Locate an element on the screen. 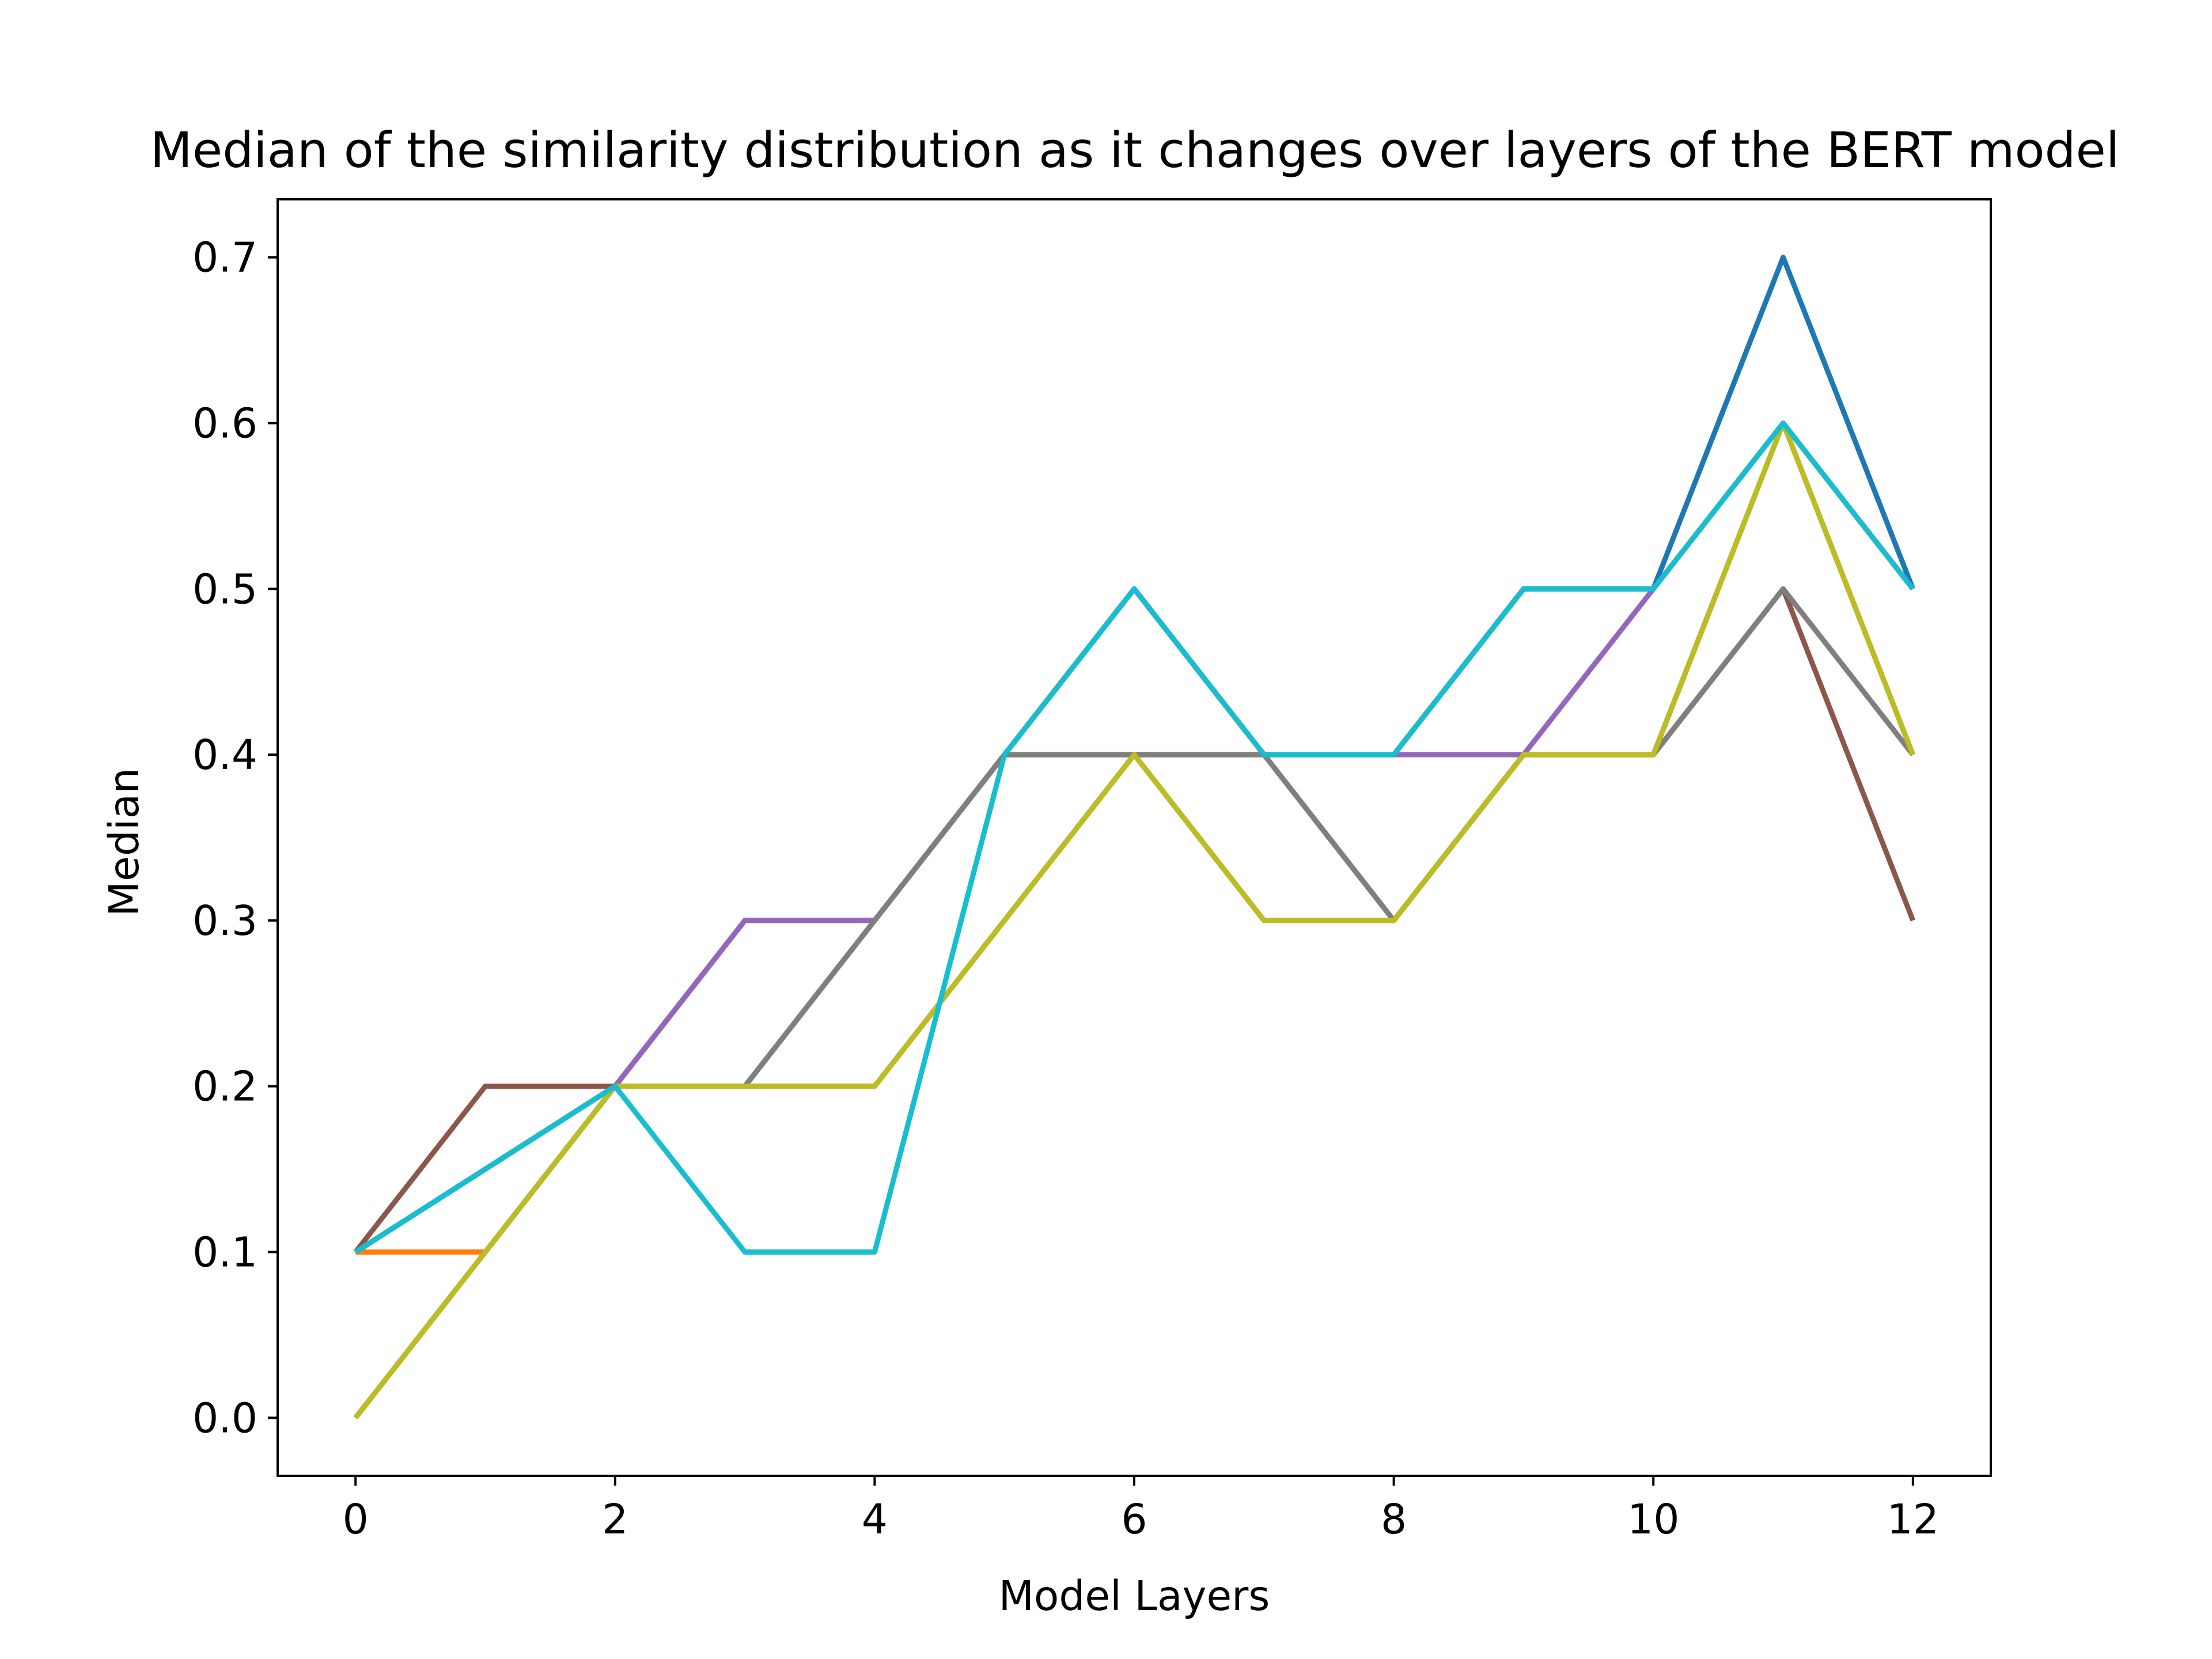 This screenshot has width=2212, height=1659. y-axis-label: Median is located at coordinates (124, 842).